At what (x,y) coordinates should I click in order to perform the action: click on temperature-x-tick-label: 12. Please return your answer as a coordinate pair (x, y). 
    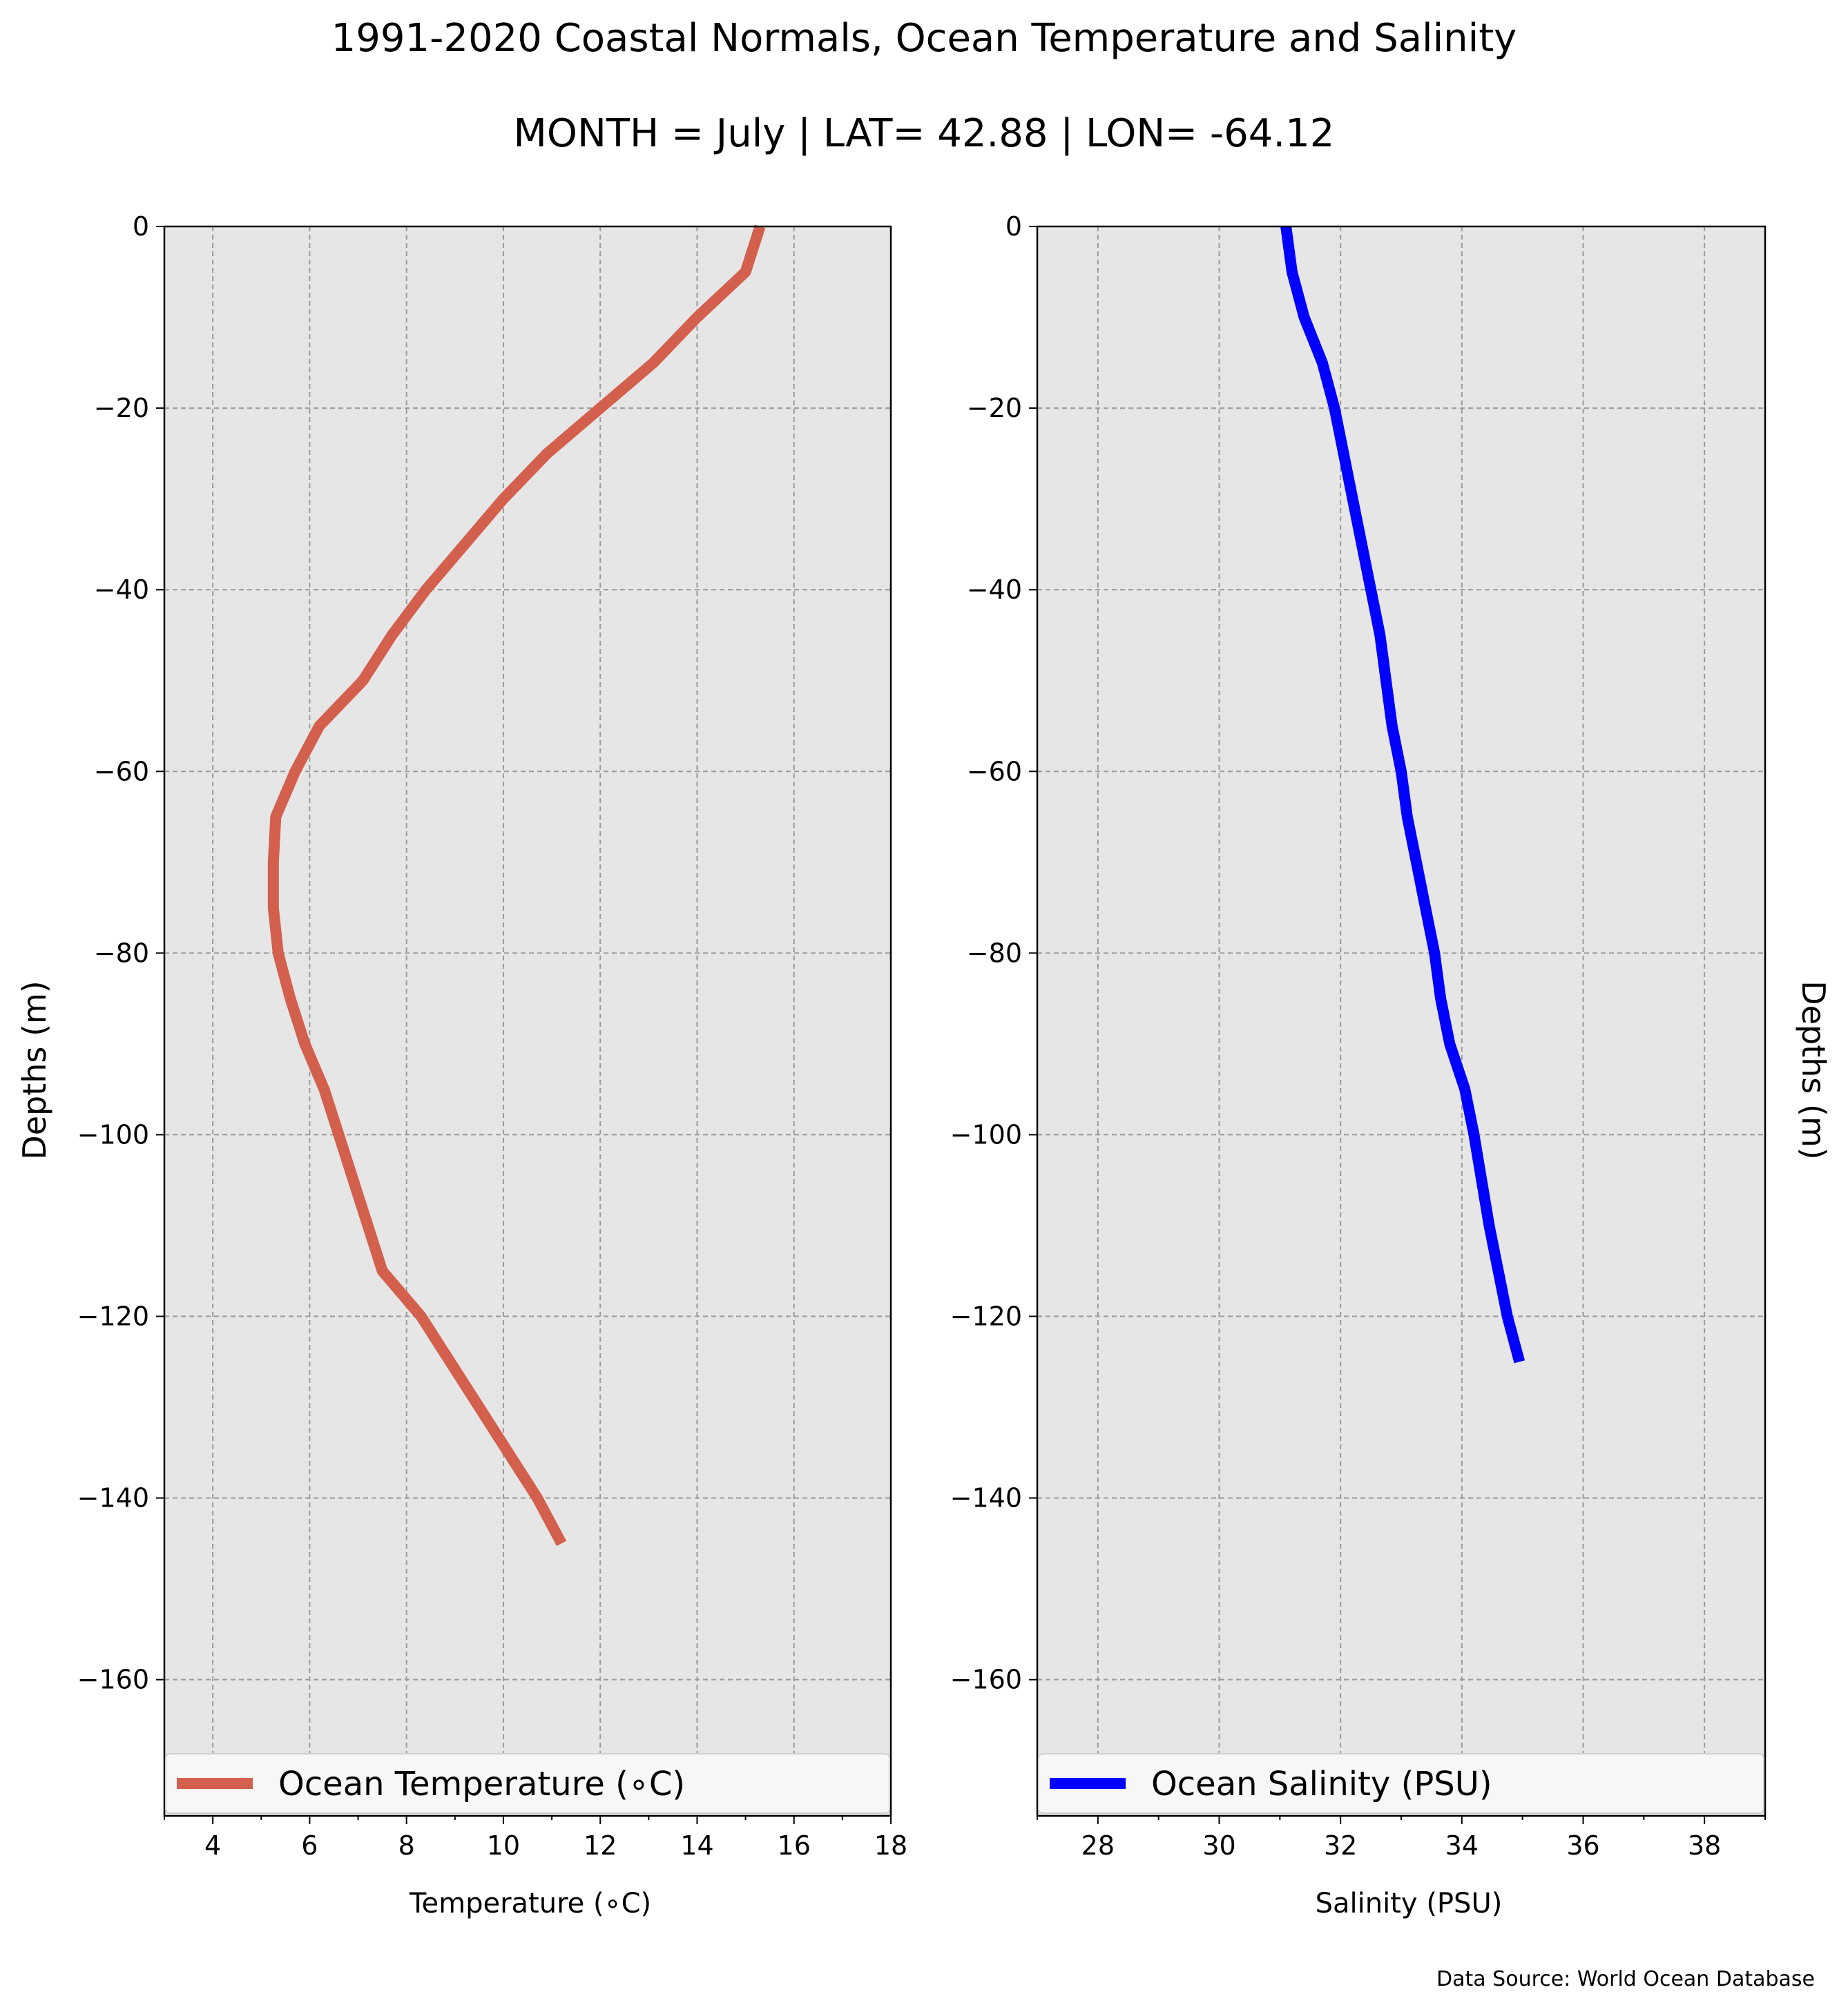
    Looking at the image, I should click on (600, 1846).